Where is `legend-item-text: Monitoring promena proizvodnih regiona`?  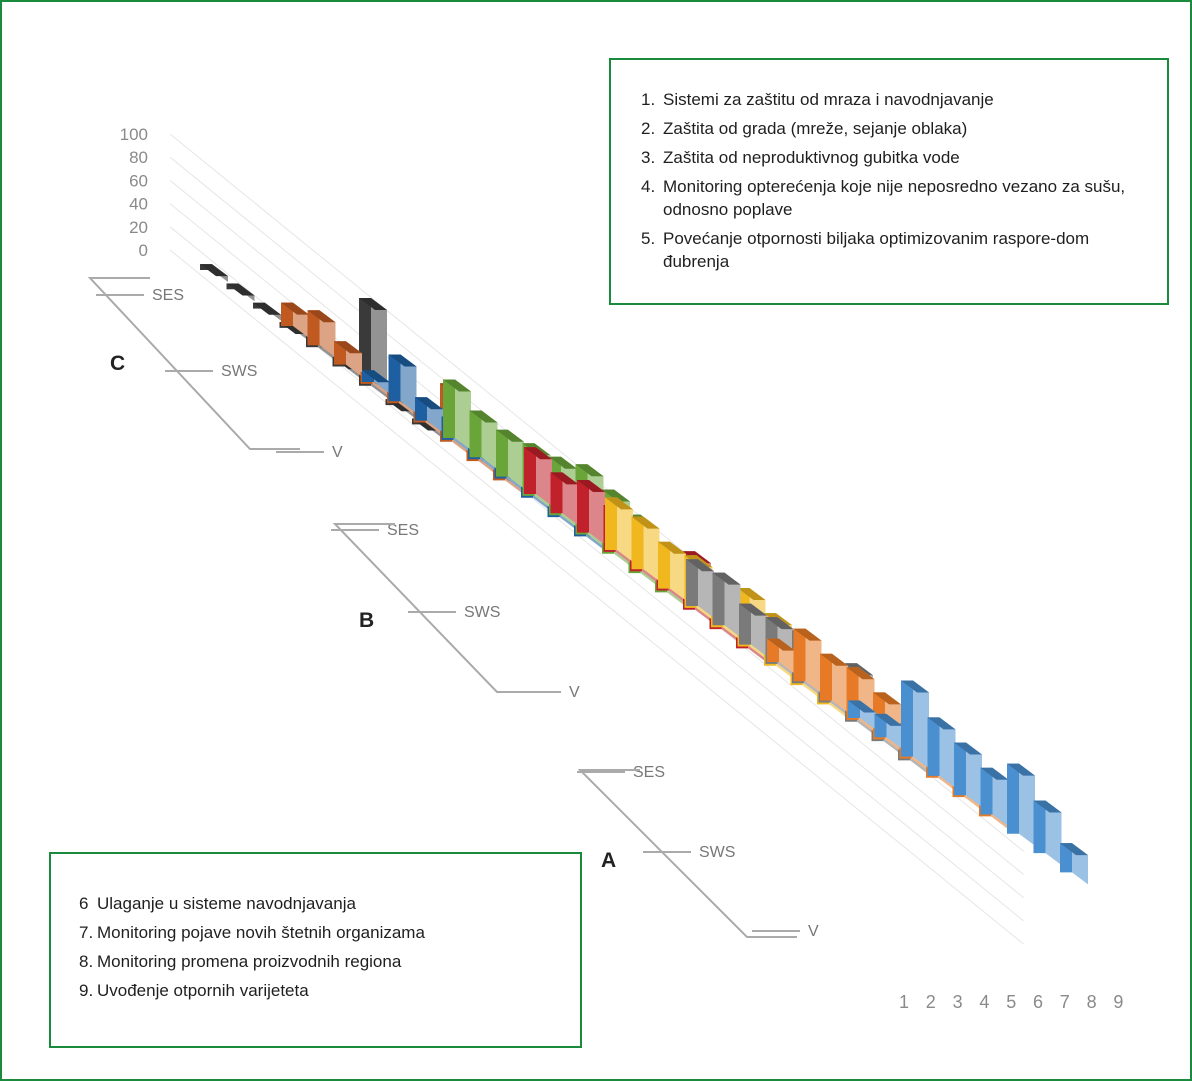
legend-item-text: Monitoring promena proizvodnih regiona is located at coordinates (249, 961).